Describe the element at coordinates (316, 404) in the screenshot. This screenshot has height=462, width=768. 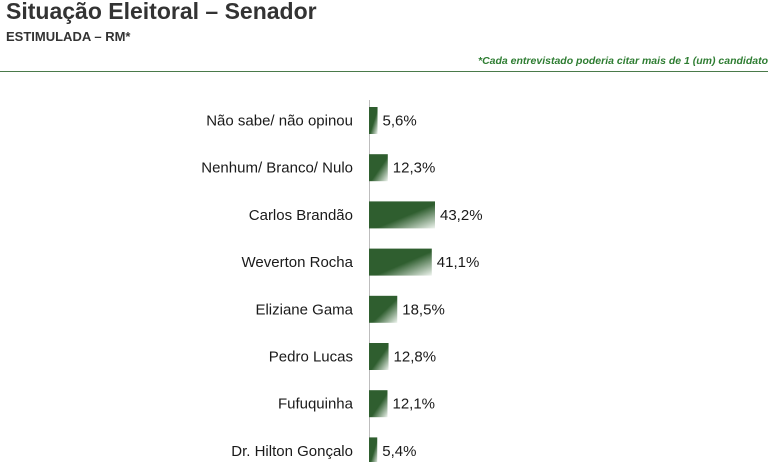
I see `category-label: Fufuquinha` at that location.